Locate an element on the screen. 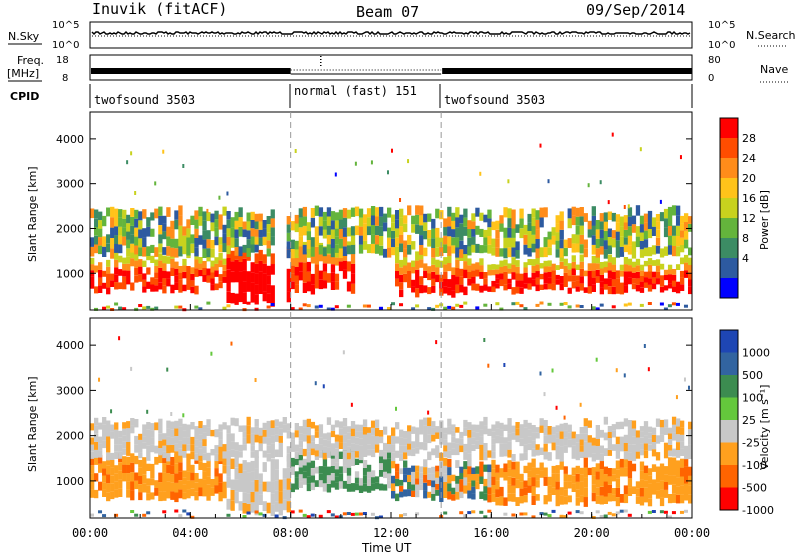  station-title: Inuvik (fitACF) is located at coordinates (159, 9).